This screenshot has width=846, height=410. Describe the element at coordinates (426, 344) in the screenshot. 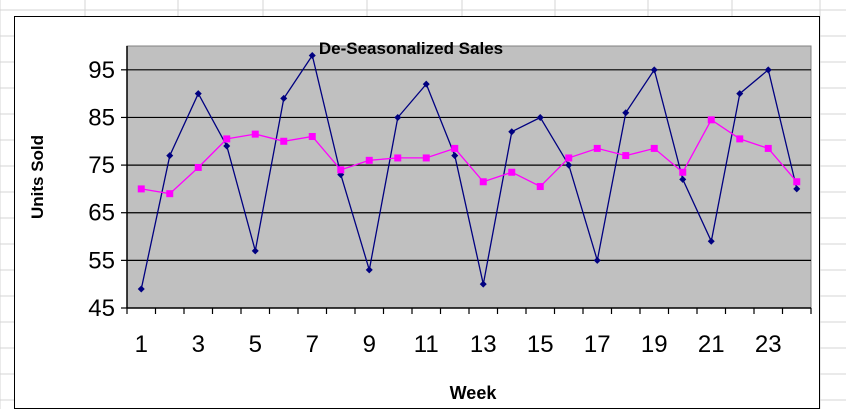

I see `x-tick-label-11: 11` at that location.